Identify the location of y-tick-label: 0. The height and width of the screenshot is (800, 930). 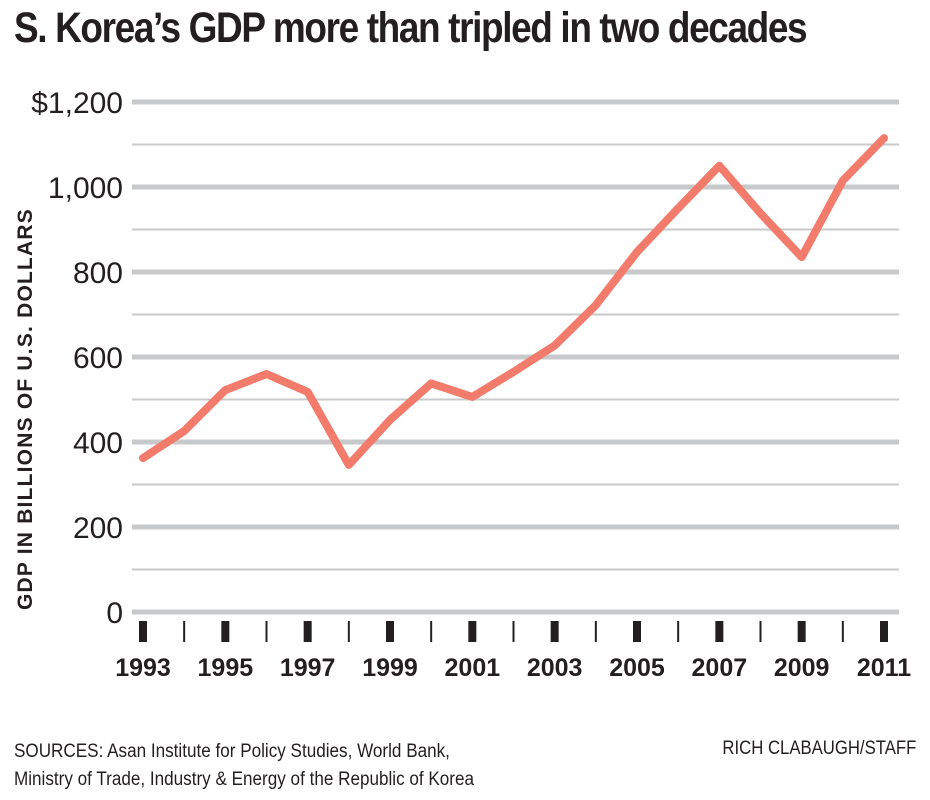
(114, 613).